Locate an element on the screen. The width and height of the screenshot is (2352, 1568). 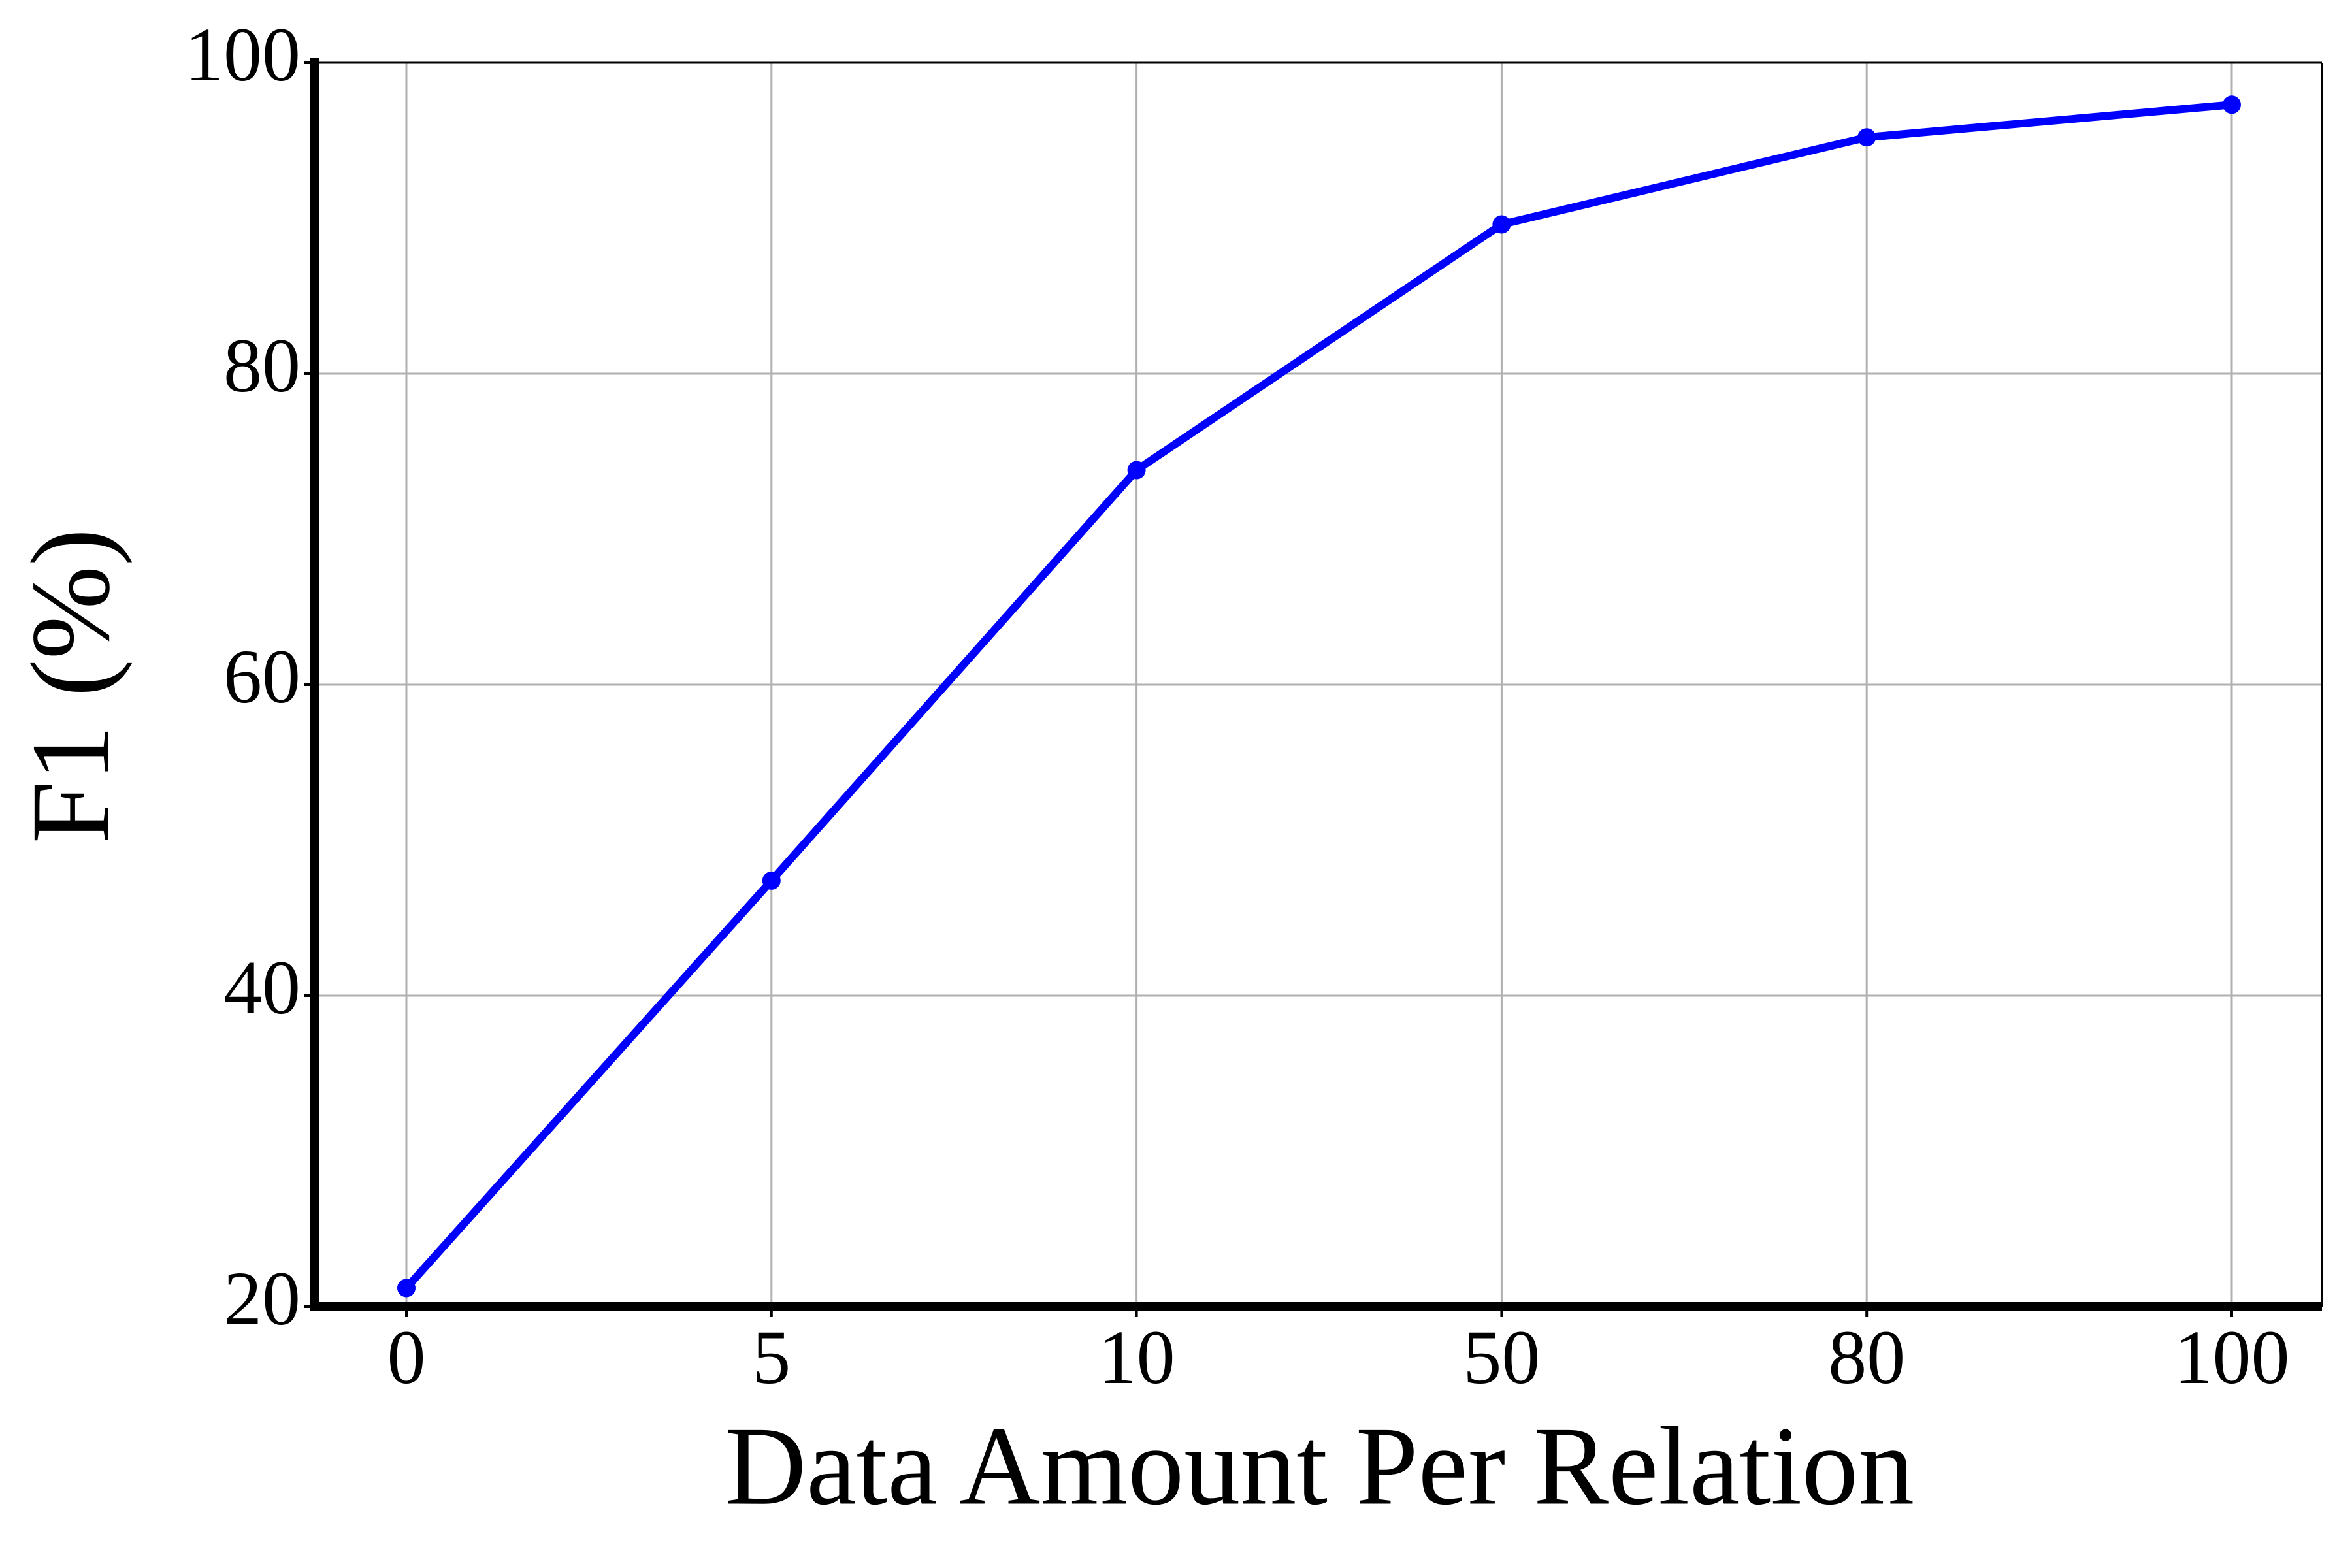
y-tick-label: 100 is located at coordinates (243, 54).